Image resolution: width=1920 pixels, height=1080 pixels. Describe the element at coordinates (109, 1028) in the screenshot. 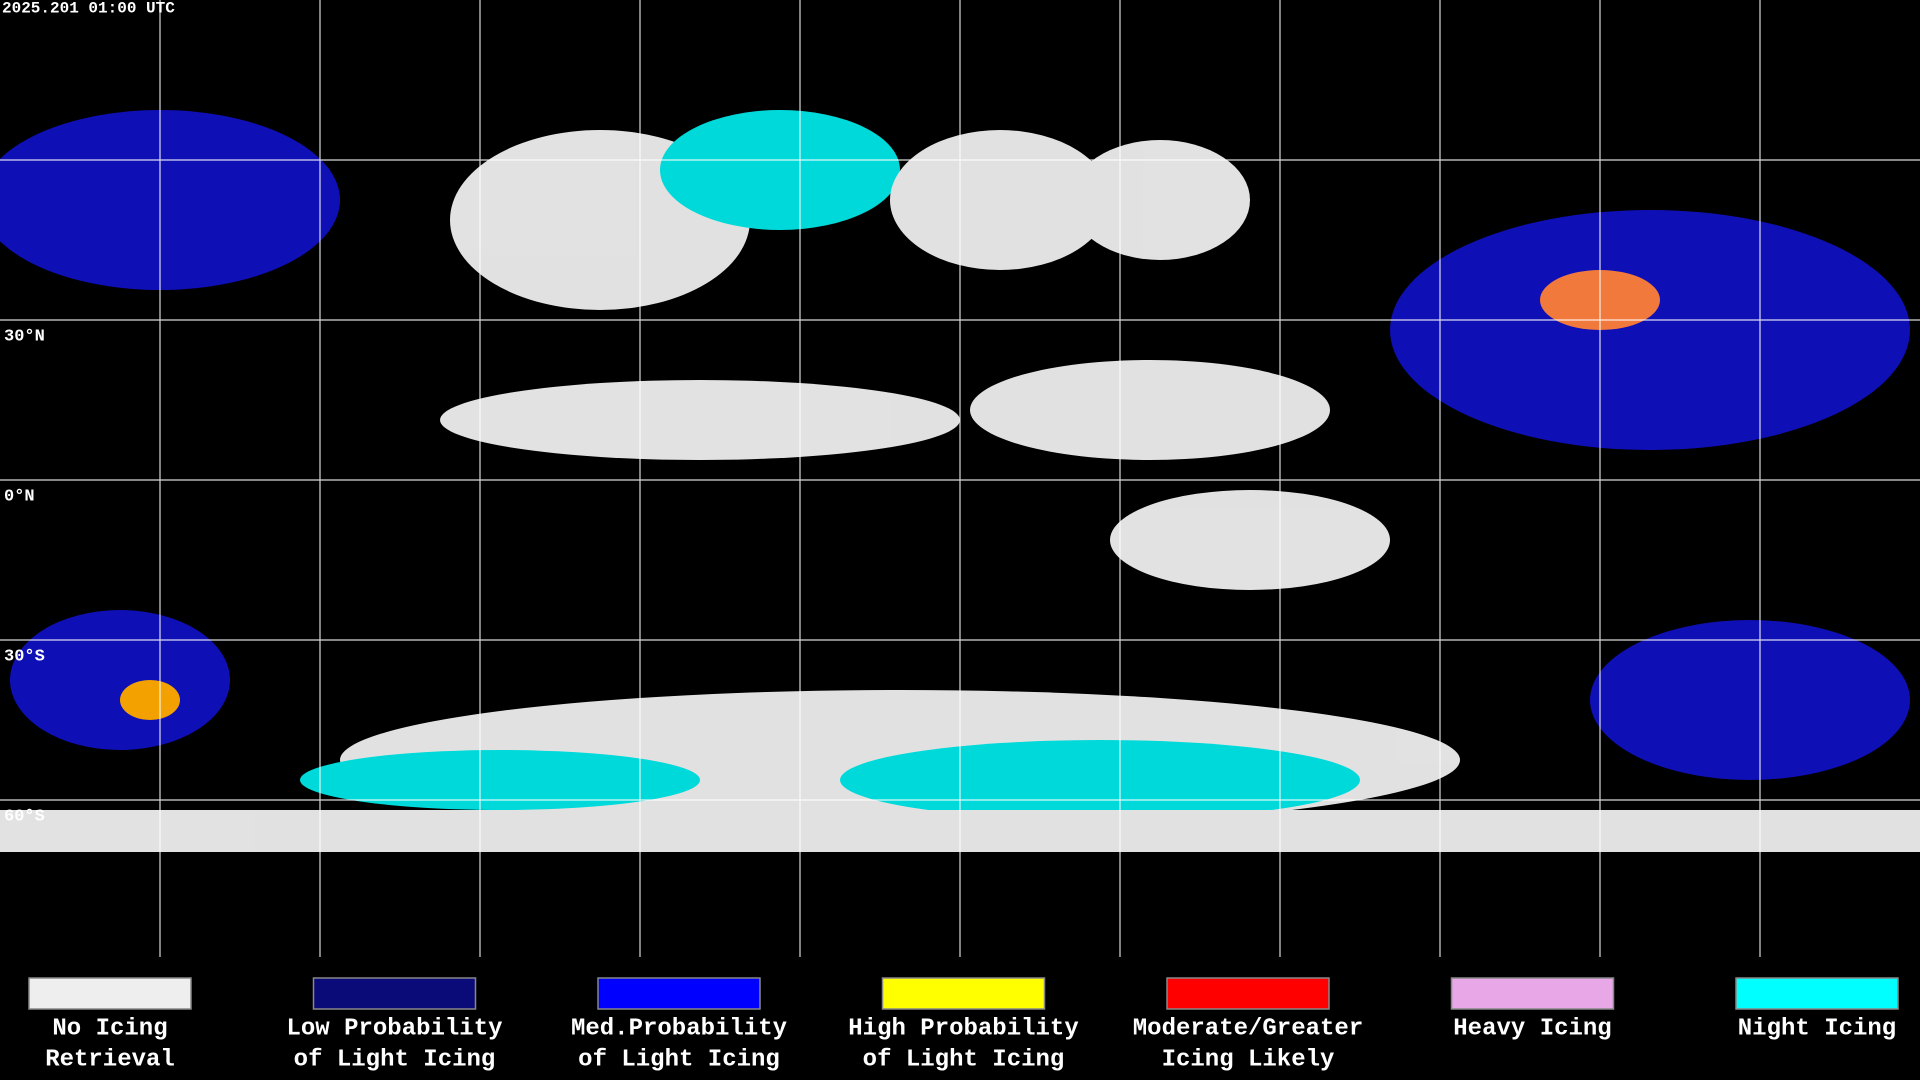

I see `legend-label: No Icing` at that location.